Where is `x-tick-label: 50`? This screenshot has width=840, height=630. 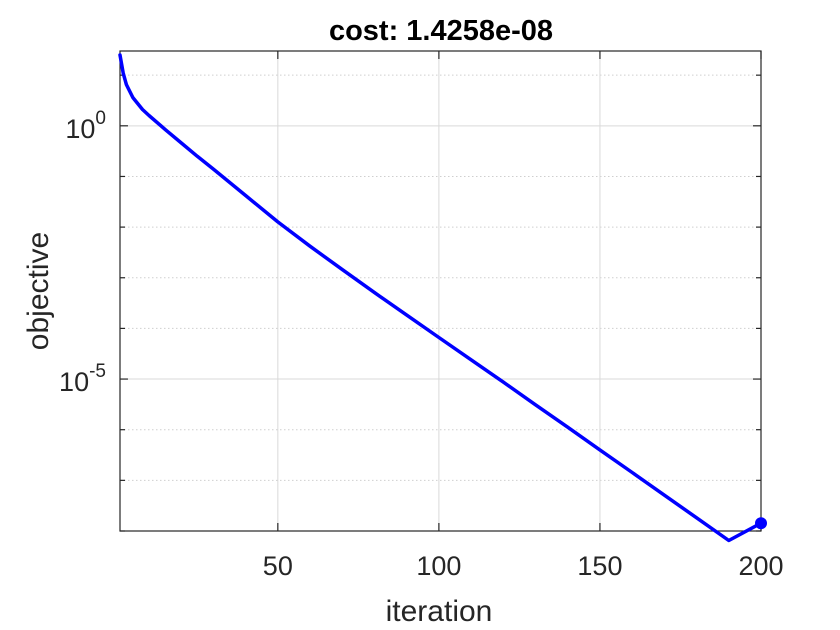 x-tick-label: 50 is located at coordinates (278, 566).